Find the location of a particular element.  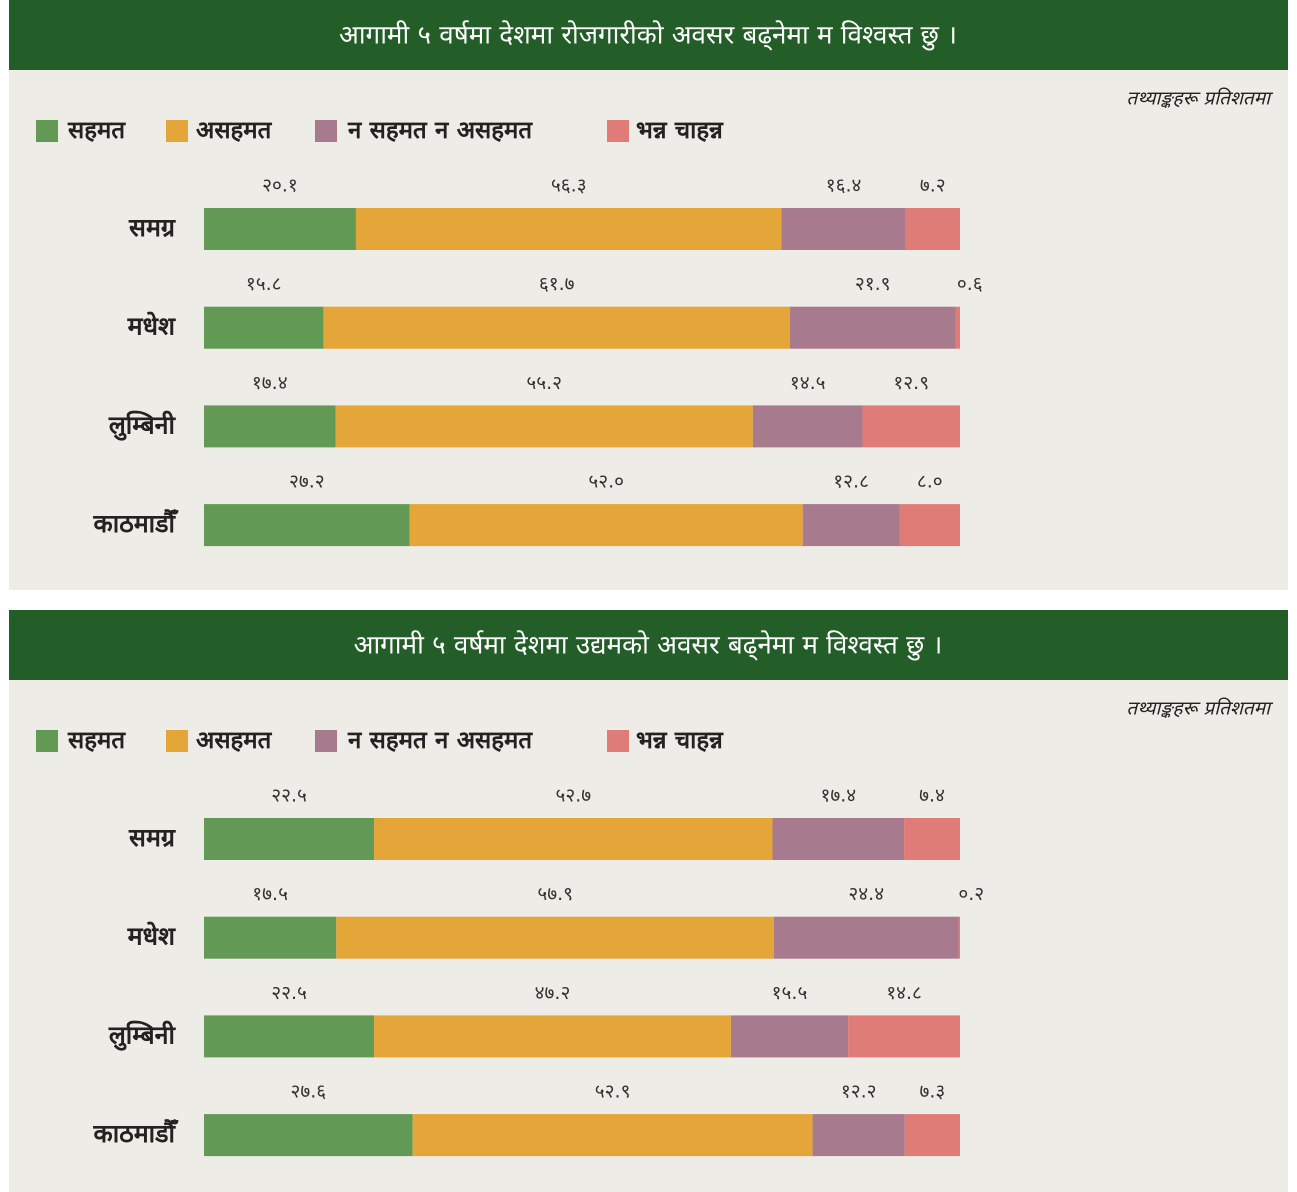

value-label: १४.५ is located at coordinates (808, 383).